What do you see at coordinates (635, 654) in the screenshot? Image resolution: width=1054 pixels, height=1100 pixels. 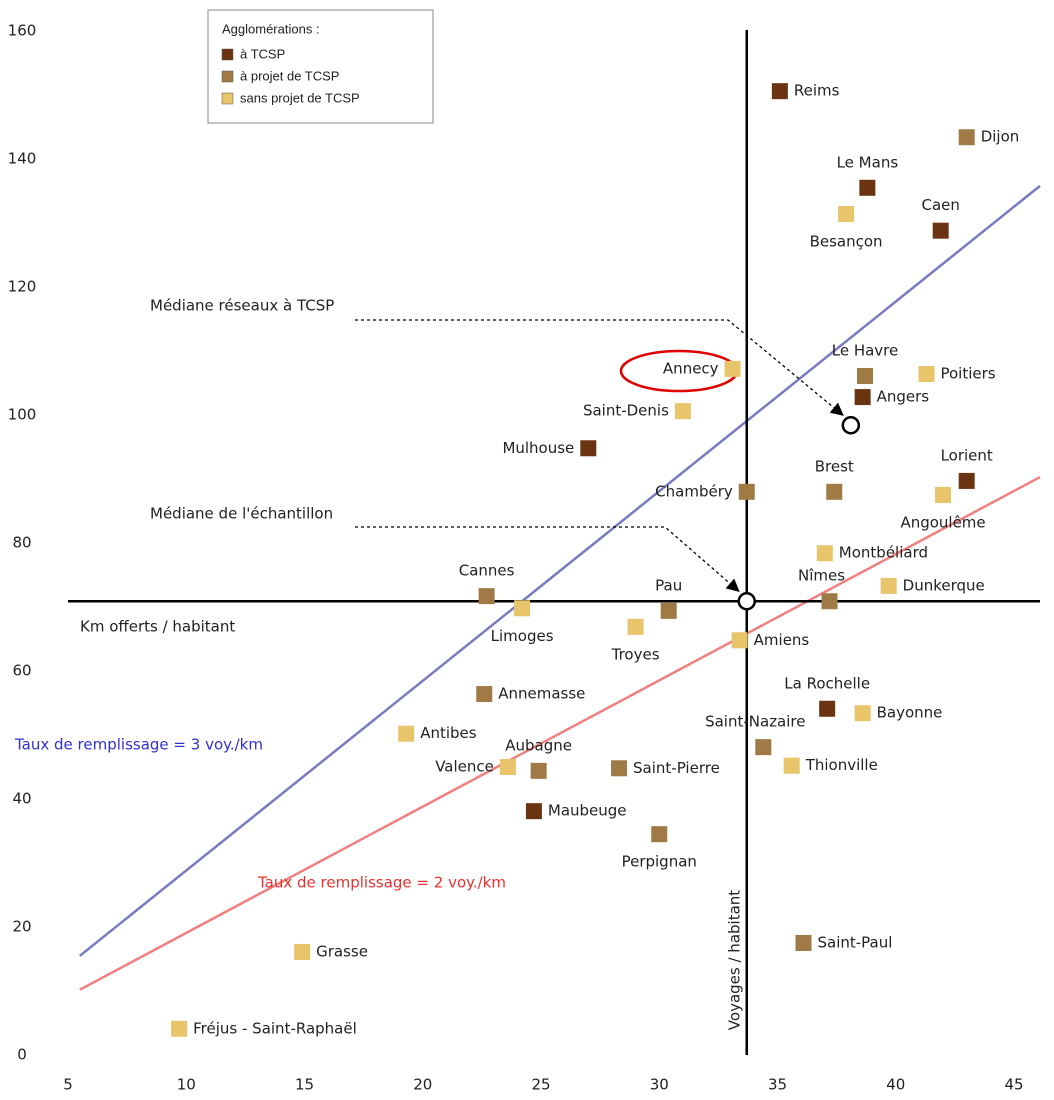 I see `point-label: Troyes` at bounding box center [635, 654].